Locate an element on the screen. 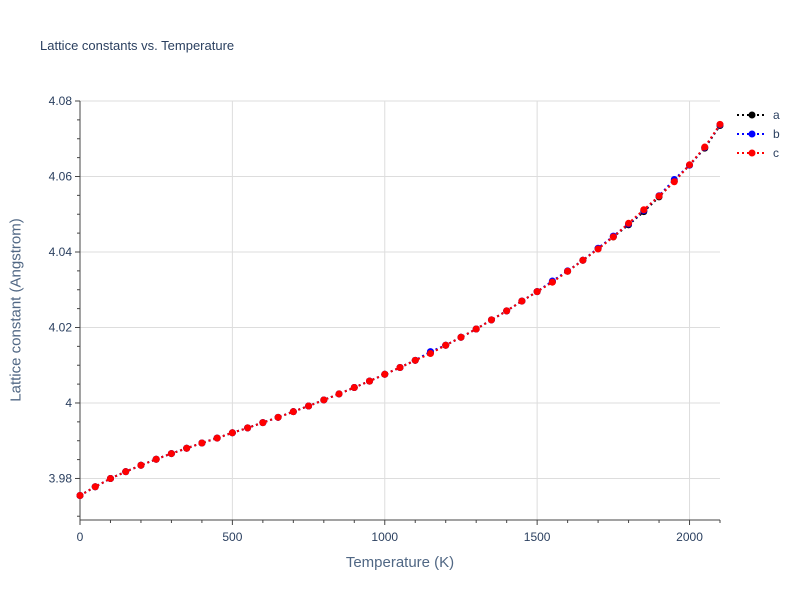 The height and width of the screenshot is (600, 800). legend-marker-c is located at coordinates (752, 153).